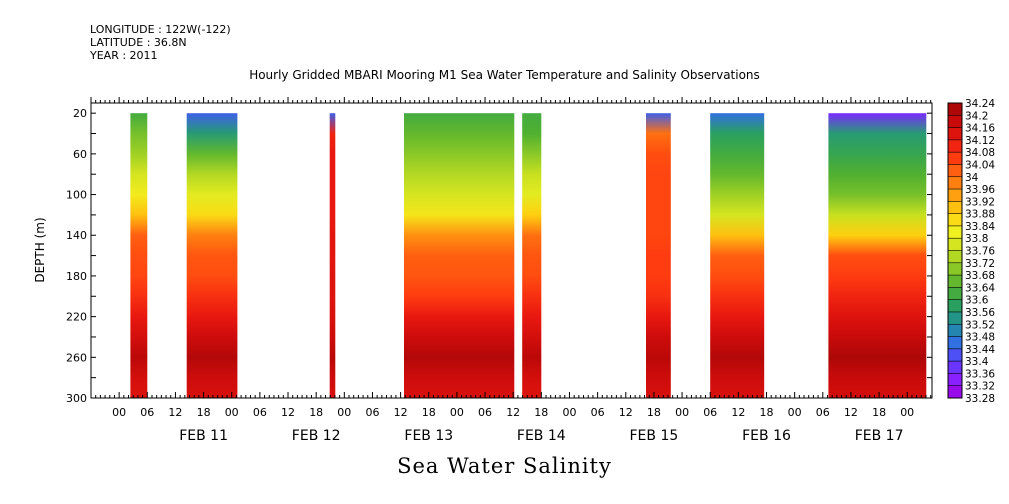 The width and height of the screenshot is (1009, 504). Describe the element at coordinates (977, 362) in the screenshot. I see `colorbar-label: 33.4` at that location.